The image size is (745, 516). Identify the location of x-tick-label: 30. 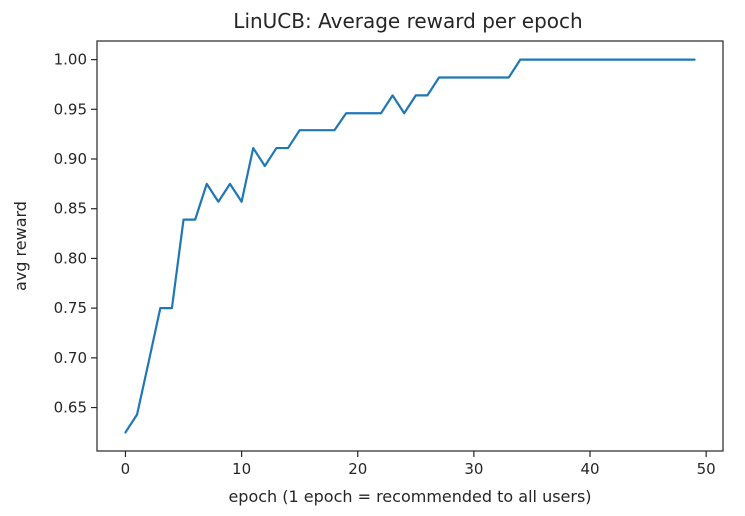
(473, 469).